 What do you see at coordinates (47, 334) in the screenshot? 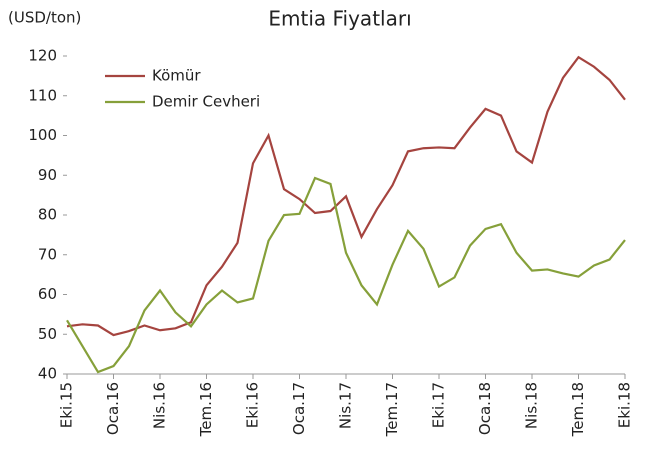
I see `y-tick-label: 50` at bounding box center [47, 334].